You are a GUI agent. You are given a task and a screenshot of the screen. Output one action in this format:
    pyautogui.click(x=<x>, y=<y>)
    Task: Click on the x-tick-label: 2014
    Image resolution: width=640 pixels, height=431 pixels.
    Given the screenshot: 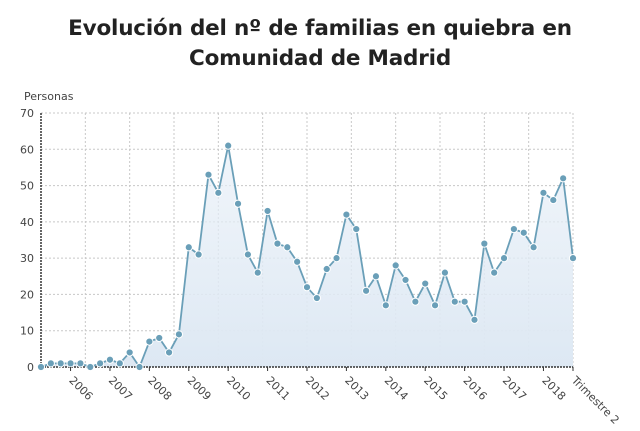 What is the action you would take?
    pyautogui.click(x=396, y=388)
    